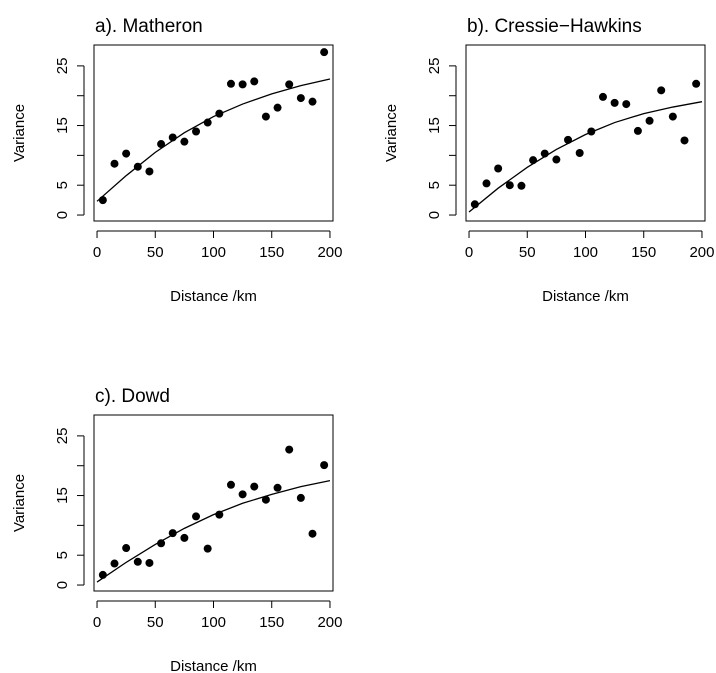 Image resolution: width=716 pixels, height=673 pixels. Describe the element at coordinates (149, 26) in the screenshot. I see `panel-title: a). Matheron` at that location.